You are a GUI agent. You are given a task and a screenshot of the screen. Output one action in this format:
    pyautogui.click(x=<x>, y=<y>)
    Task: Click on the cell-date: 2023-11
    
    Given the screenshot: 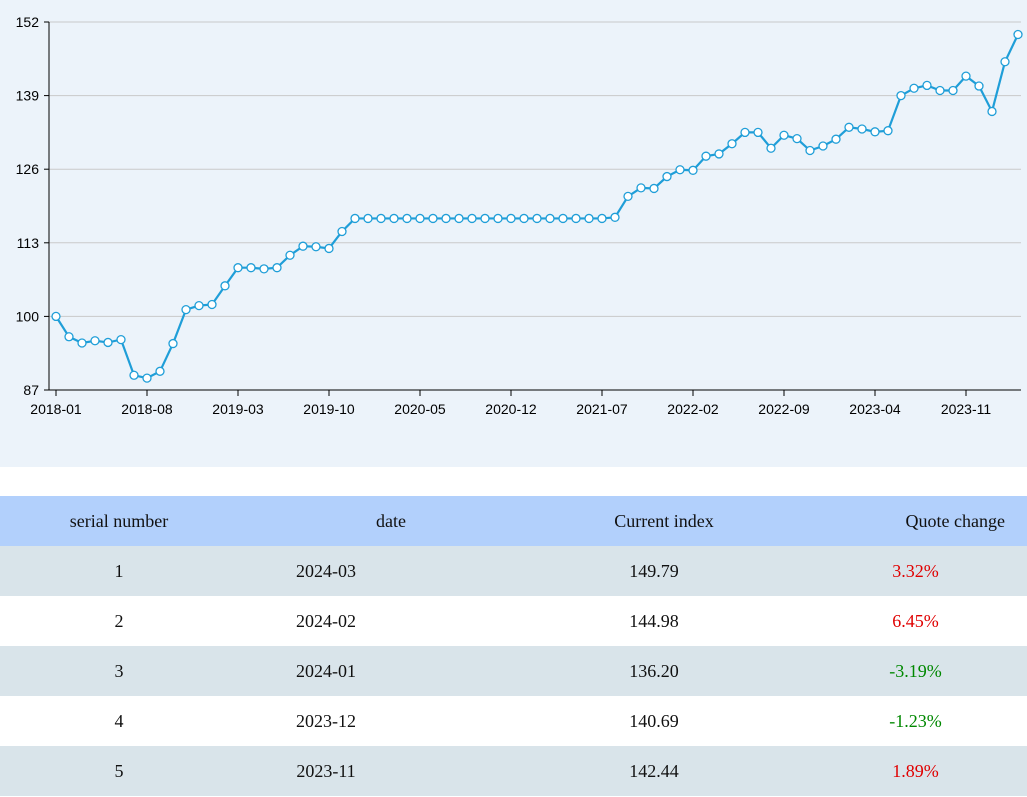 What is the action you would take?
    pyautogui.click(x=391, y=771)
    